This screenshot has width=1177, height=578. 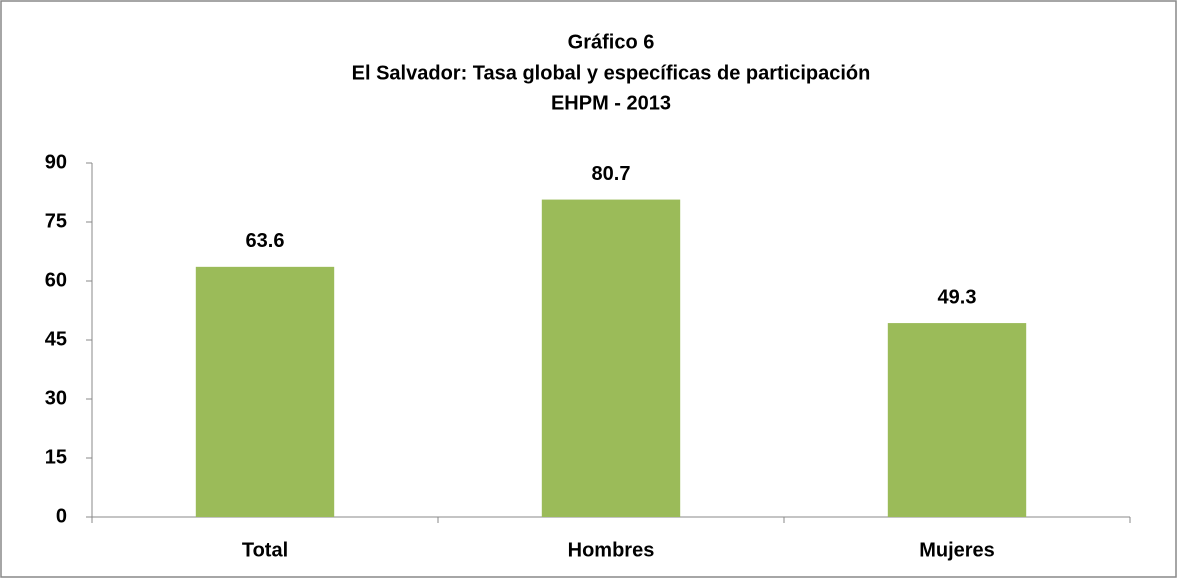 What do you see at coordinates (611, 550) in the screenshot?
I see `x-tick-label: Hombres` at bounding box center [611, 550].